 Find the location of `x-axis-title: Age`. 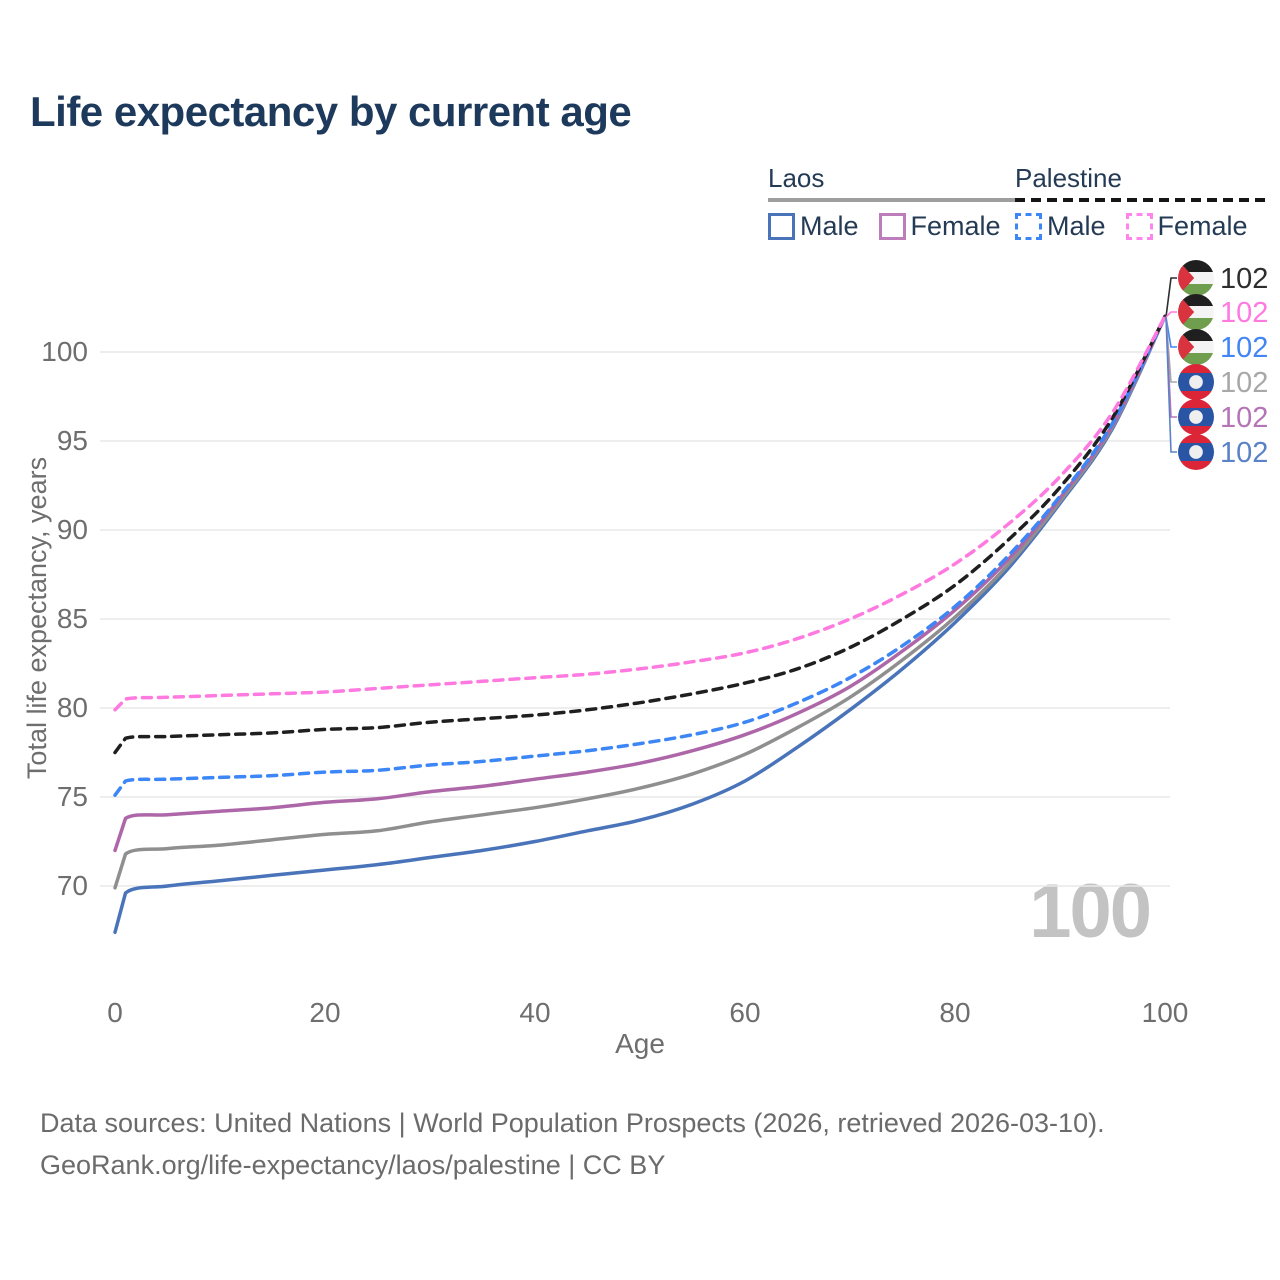

x-axis-title: Age is located at coordinates (640, 1043).